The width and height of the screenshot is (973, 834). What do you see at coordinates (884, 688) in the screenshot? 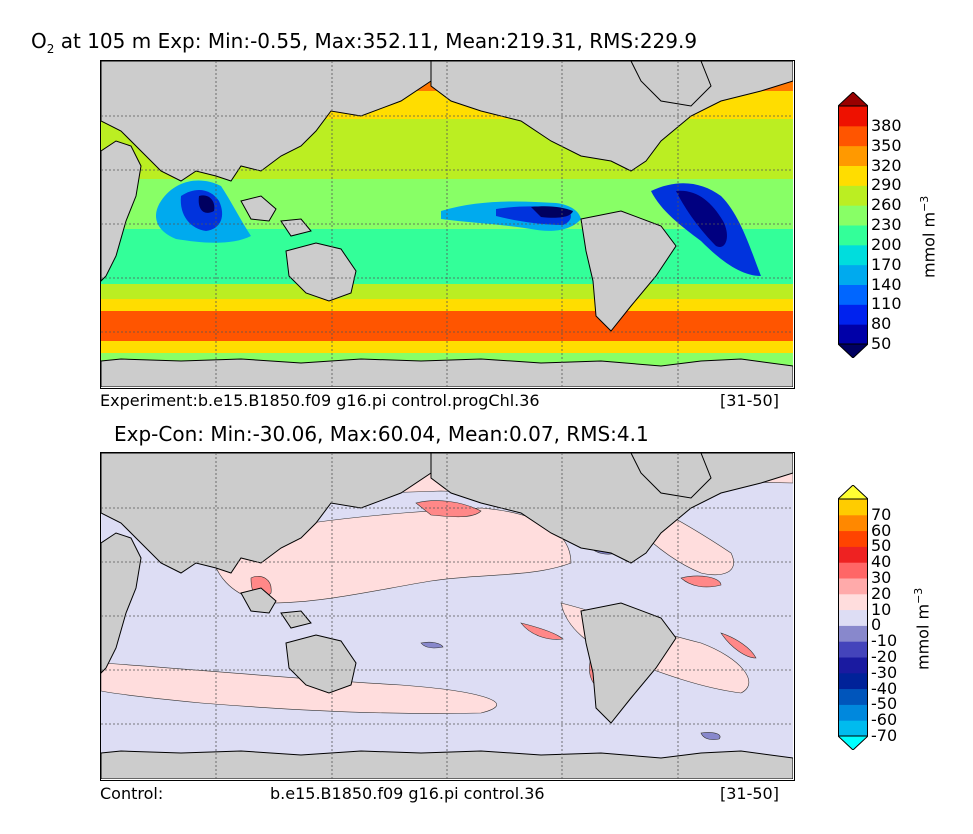
I see `colorbar-tick-label: -40` at bounding box center [884, 688].